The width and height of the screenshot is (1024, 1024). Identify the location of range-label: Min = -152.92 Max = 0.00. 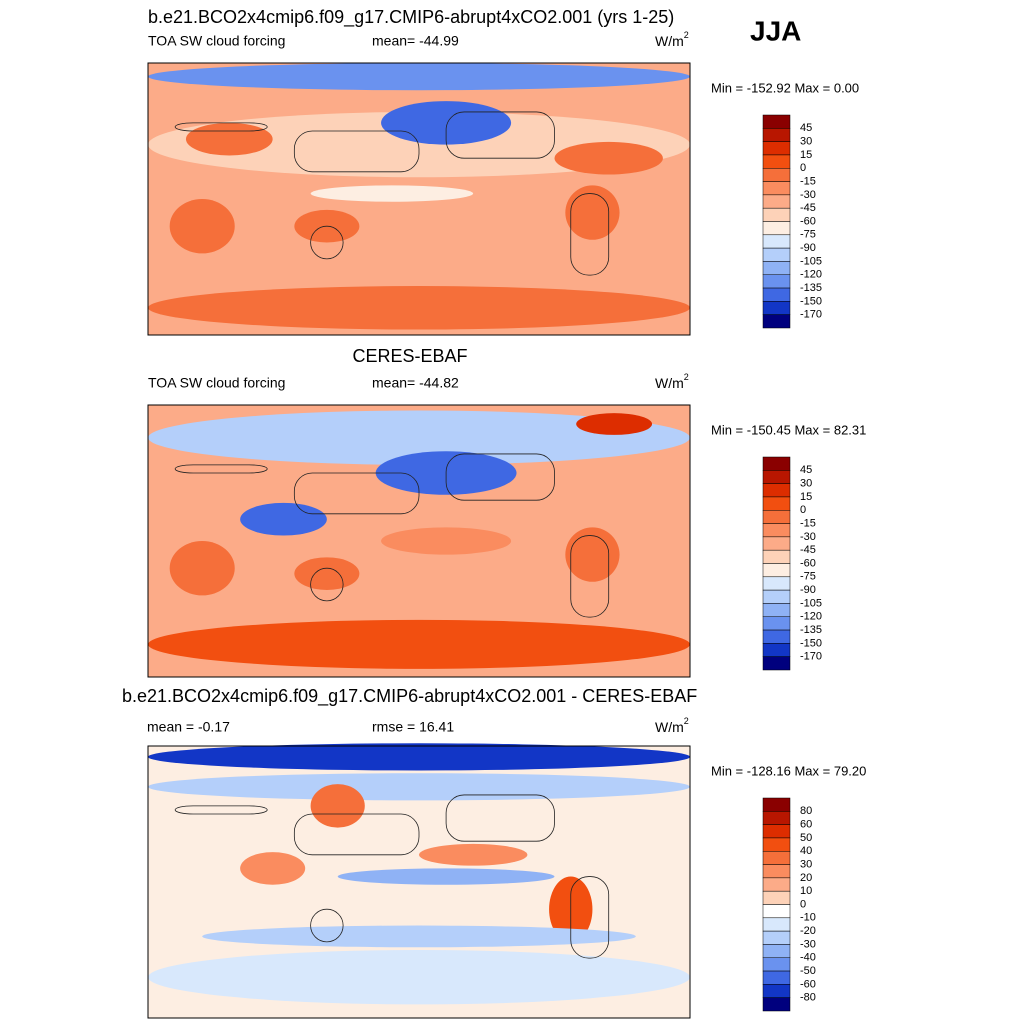
(785, 87).